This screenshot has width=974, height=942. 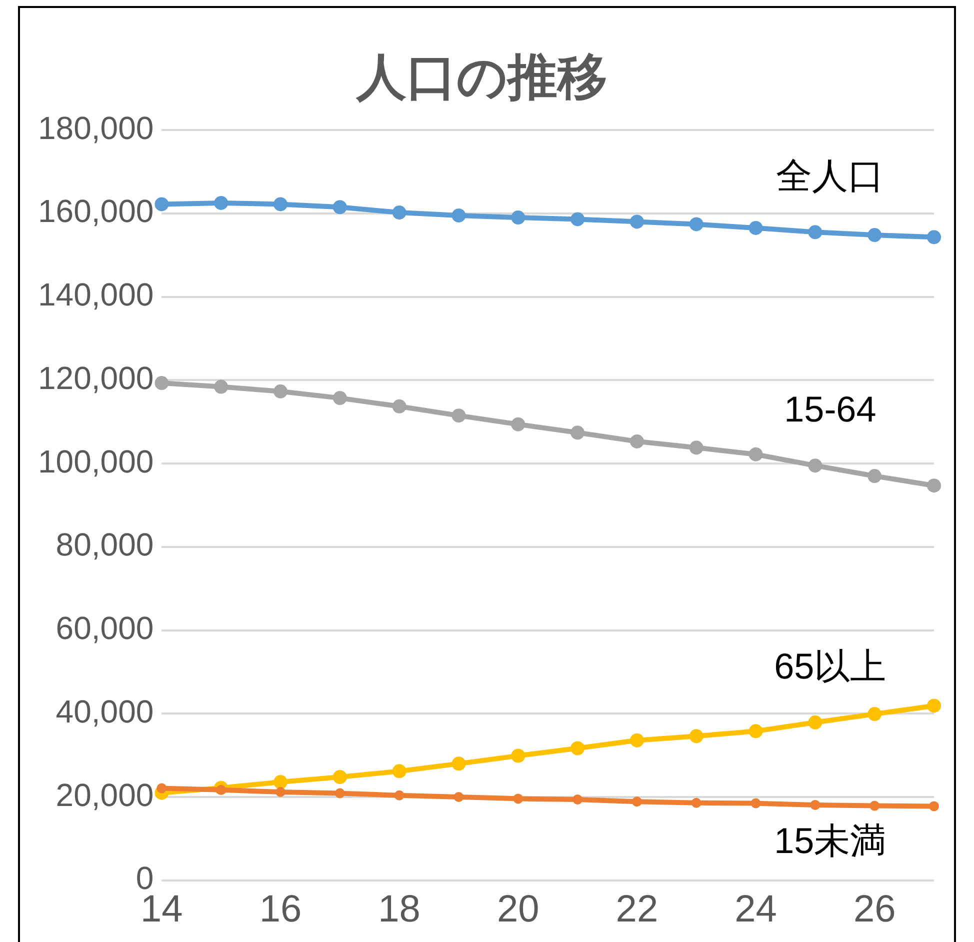 I want to click on x-tick-label: 24, so click(x=755, y=909).